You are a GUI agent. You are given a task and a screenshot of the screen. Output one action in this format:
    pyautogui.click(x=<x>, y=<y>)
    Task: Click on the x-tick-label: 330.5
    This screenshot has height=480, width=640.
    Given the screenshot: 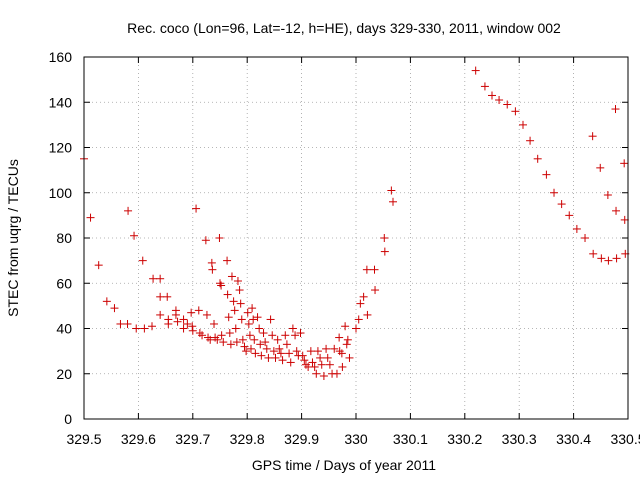 What is the action you would take?
    pyautogui.click(x=625, y=439)
    